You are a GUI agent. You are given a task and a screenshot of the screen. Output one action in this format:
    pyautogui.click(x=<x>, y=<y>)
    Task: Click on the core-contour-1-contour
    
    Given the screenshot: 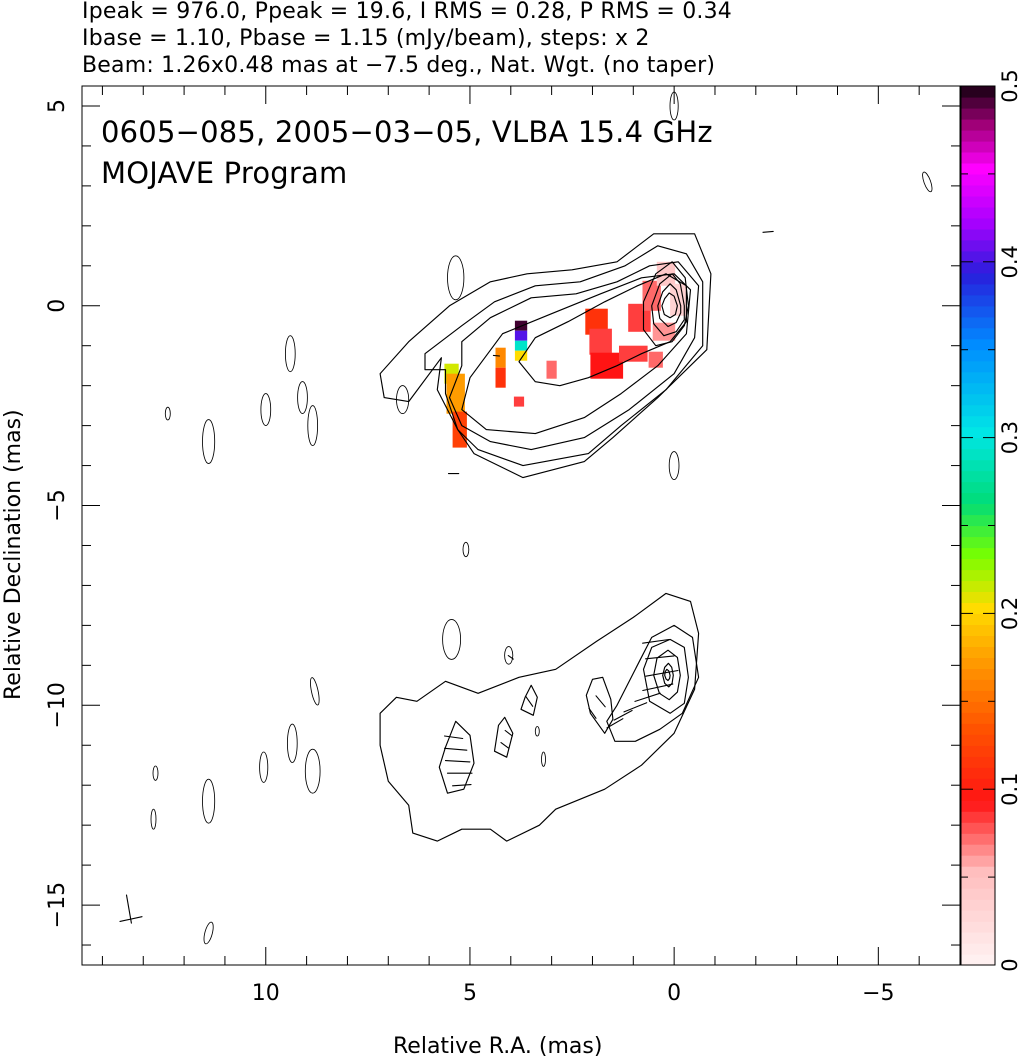 What is the action you would take?
    pyautogui.click(x=665, y=304)
    